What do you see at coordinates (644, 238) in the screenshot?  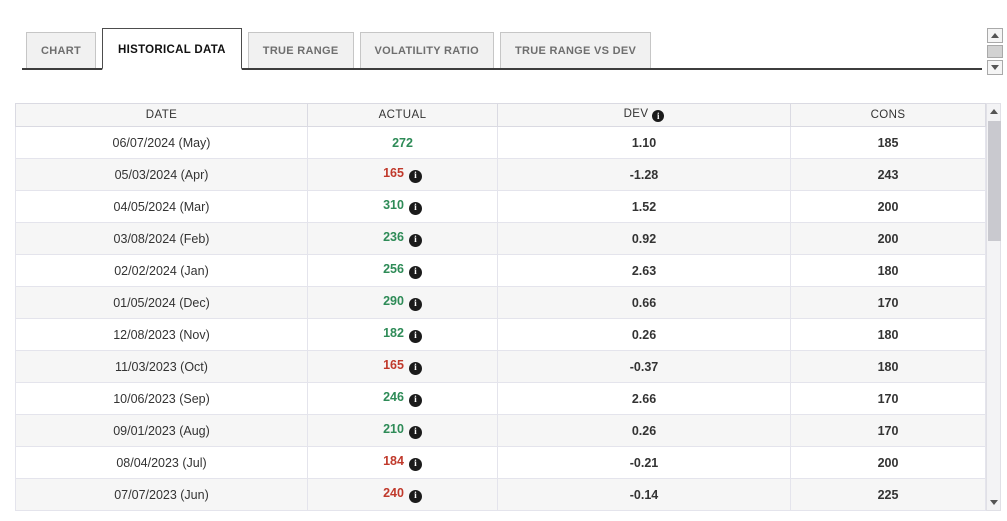 I see `dev-cell: 0.92` at bounding box center [644, 238].